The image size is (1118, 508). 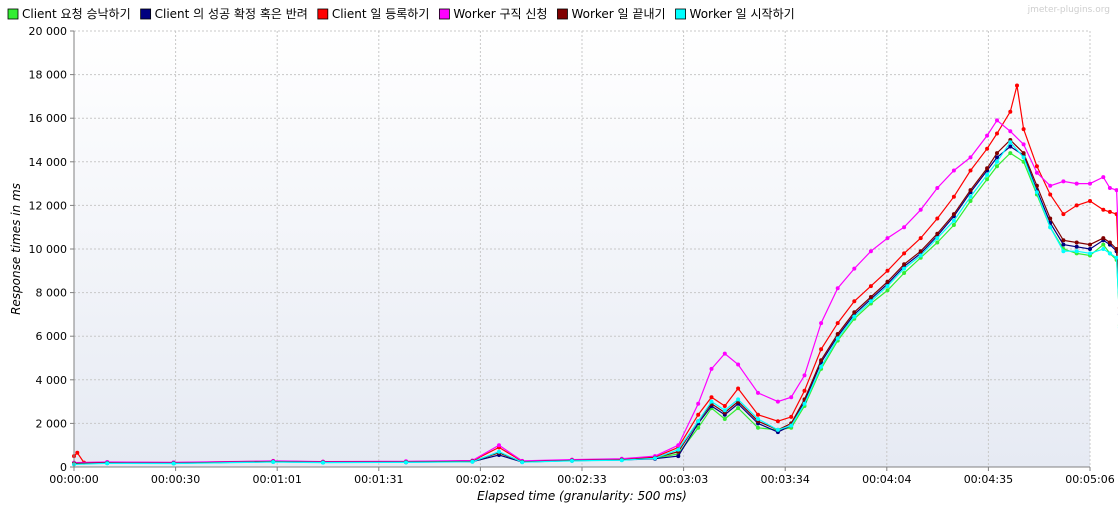 What do you see at coordinates (52, 423) in the screenshot?
I see `y-tick-label: 2 000` at bounding box center [52, 423].